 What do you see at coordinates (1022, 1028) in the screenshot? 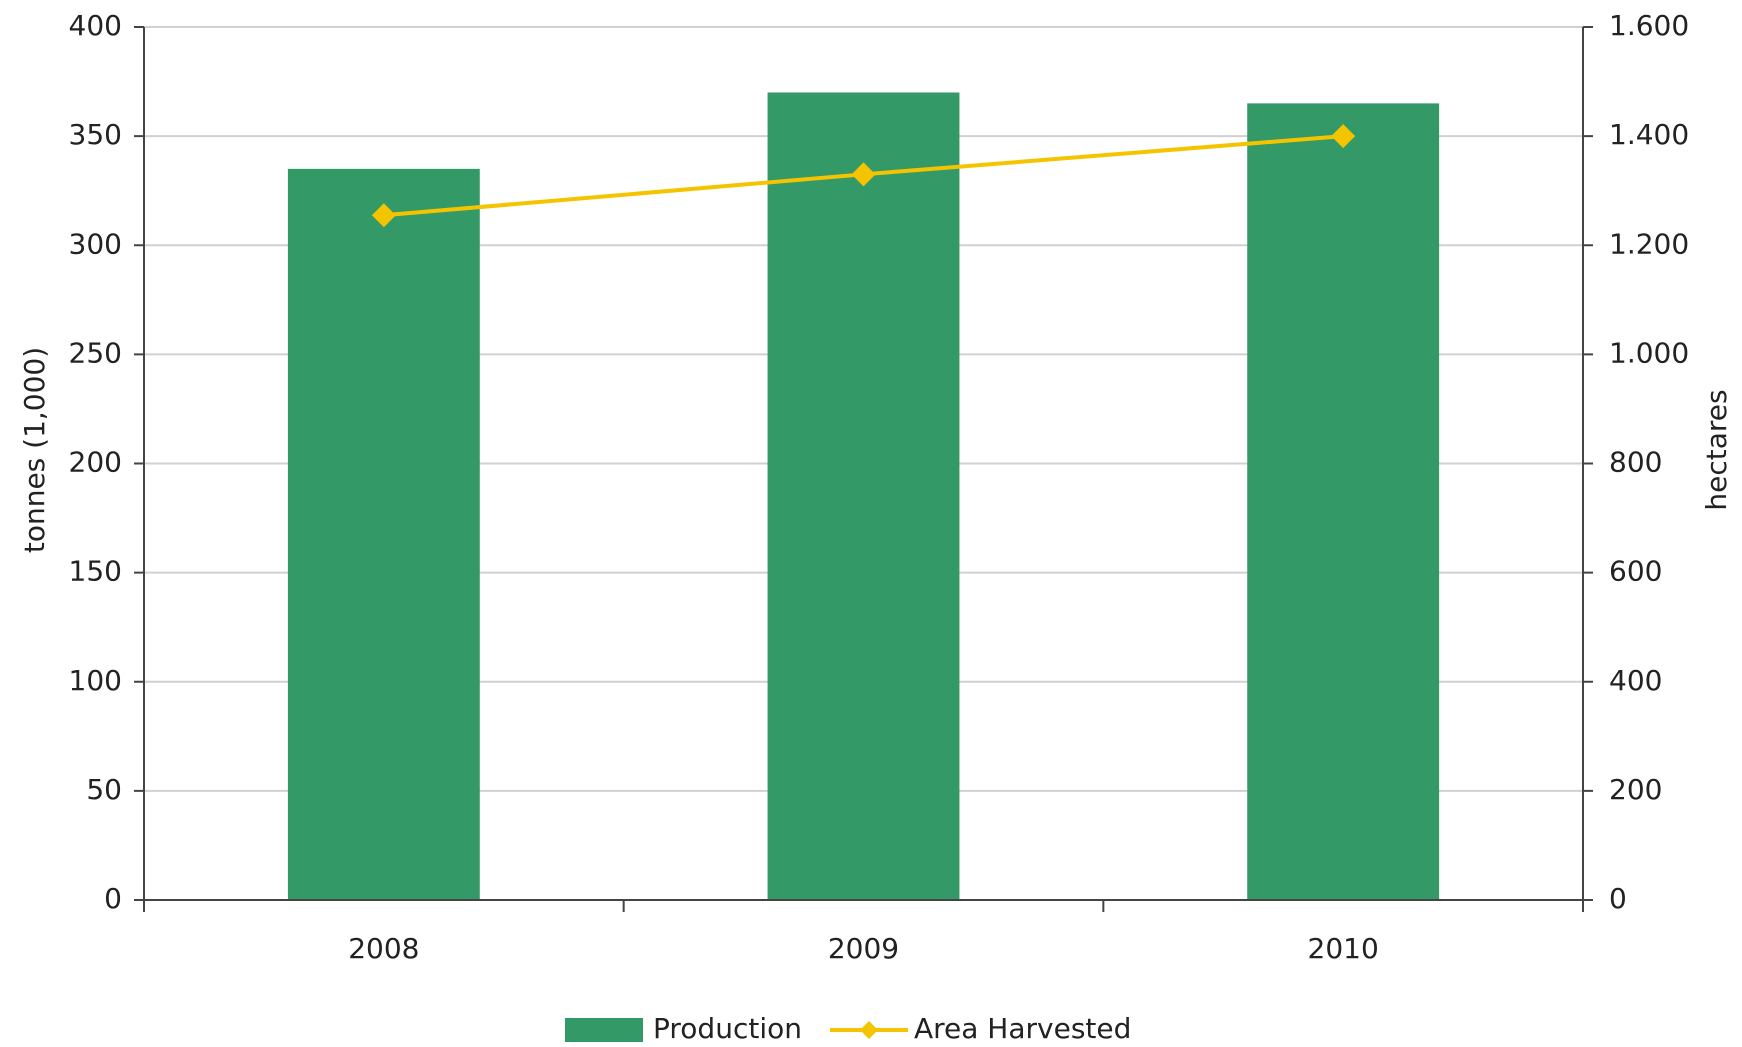
I see `legend-label: Area Harvested` at bounding box center [1022, 1028].